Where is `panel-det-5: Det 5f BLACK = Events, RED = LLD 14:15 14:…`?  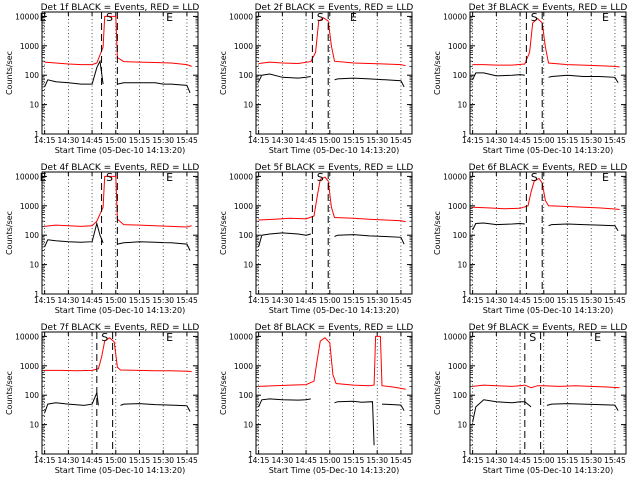 panel-det-5: Det 5f BLACK = Events, RED = LLD 14:15 14:… is located at coordinates (316, 239).